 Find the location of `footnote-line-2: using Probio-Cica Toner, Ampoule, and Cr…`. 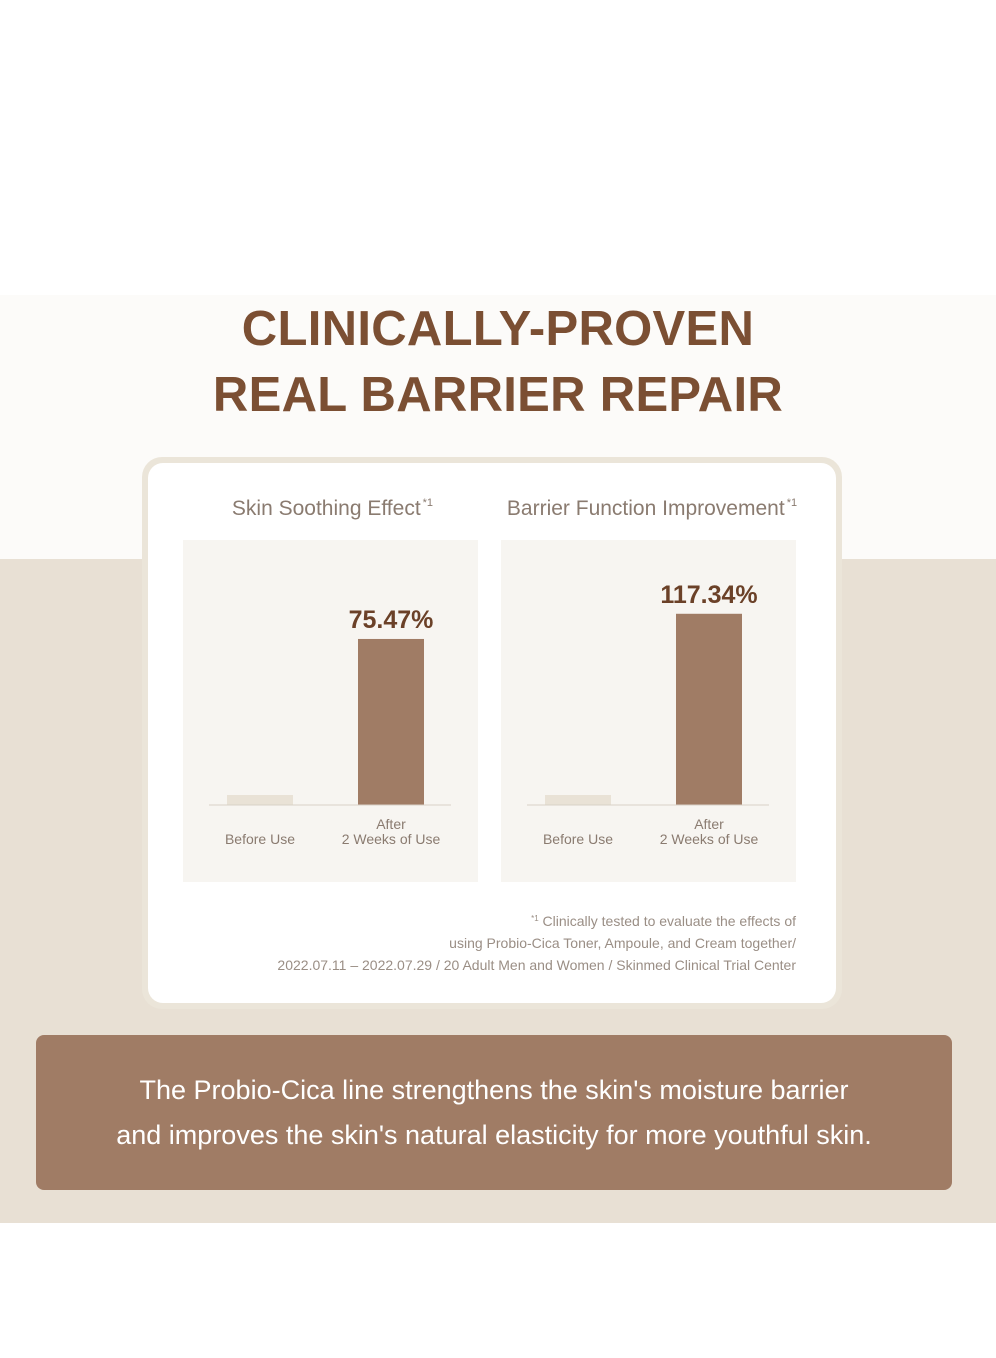

footnote-line-2: using Probio-Cica Toner, Ampoule, and Cr… is located at coordinates (622, 943).